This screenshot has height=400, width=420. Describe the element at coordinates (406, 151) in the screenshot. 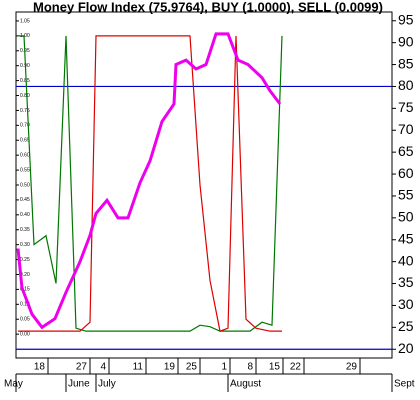

I see `y2-tick-label: 65` at that location.